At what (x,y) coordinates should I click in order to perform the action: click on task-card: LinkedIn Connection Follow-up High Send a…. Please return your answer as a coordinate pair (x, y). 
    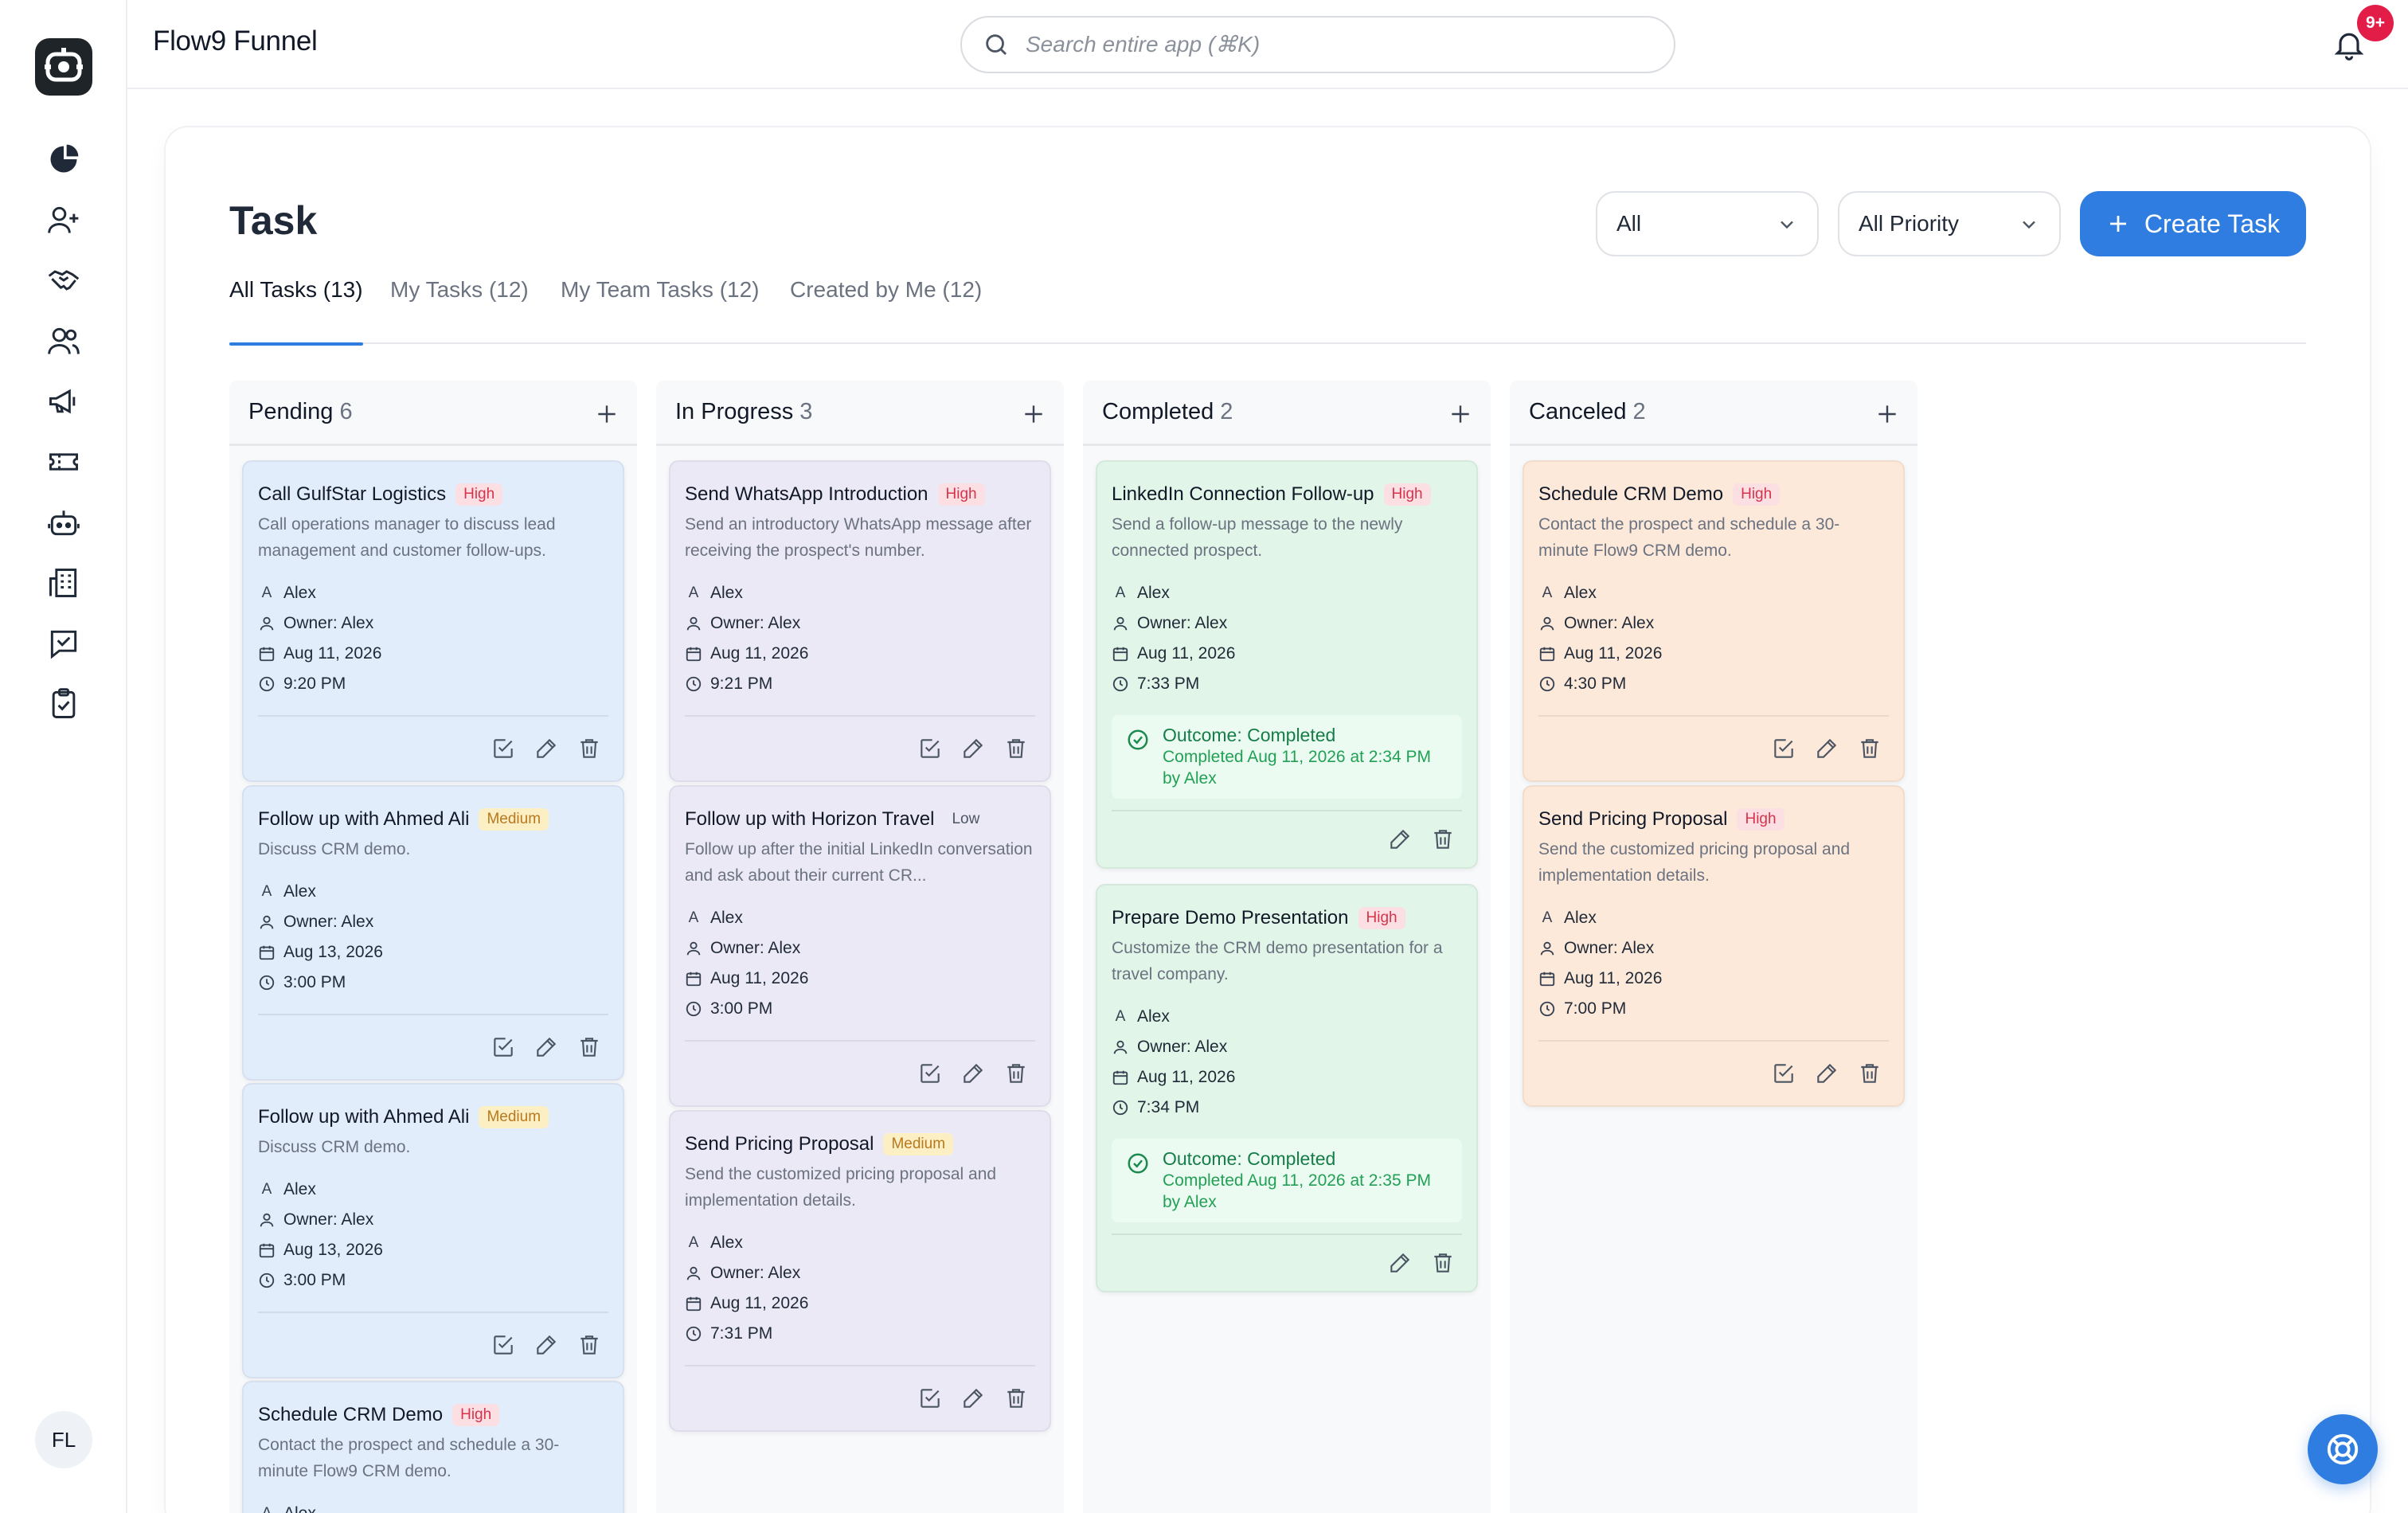
    Looking at the image, I should click on (1287, 664).